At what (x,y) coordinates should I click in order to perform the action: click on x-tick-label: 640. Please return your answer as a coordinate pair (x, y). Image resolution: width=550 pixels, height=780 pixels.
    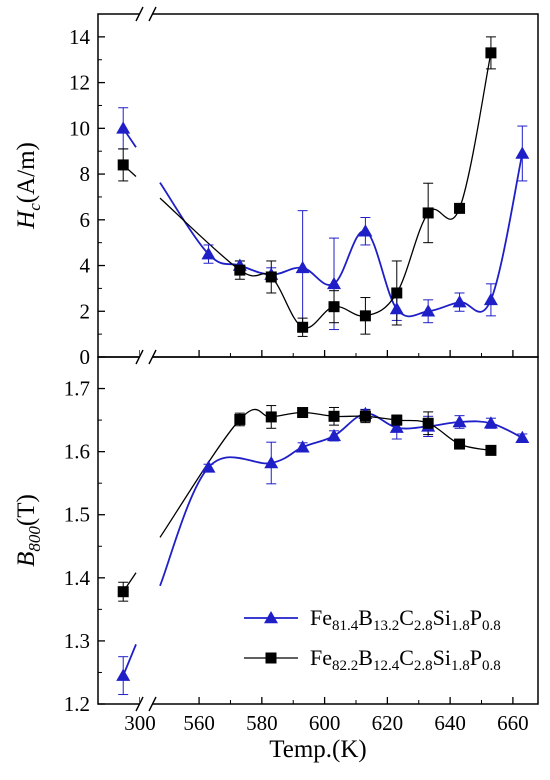
    Looking at the image, I should click on (450, 723).